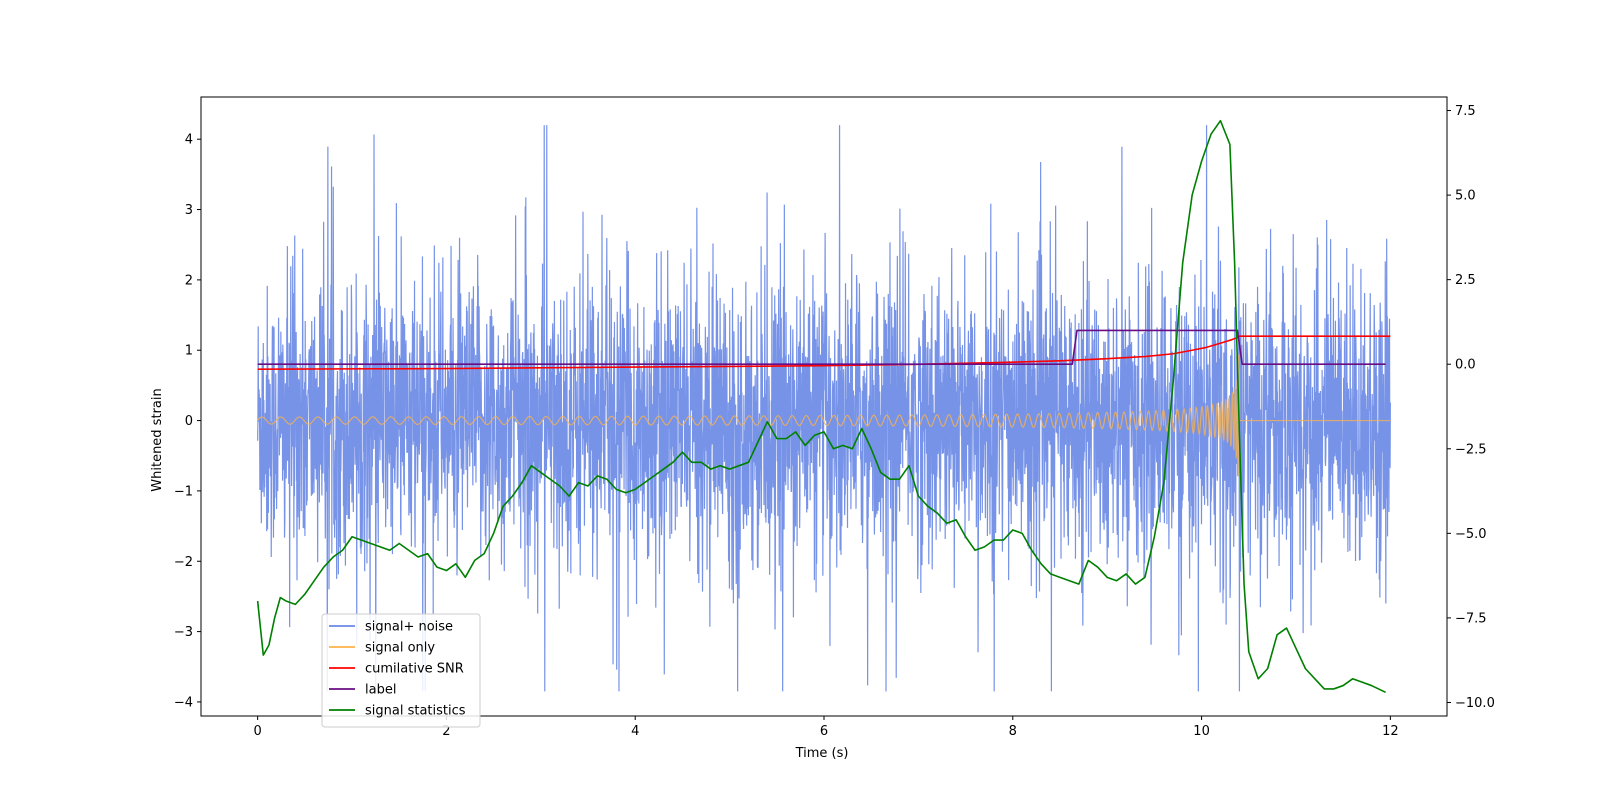  What do you see at coordinates (1475, 703) in the screenshot?
I see `y2-tick-label: −10.0` at bounding box center [1475, 703].